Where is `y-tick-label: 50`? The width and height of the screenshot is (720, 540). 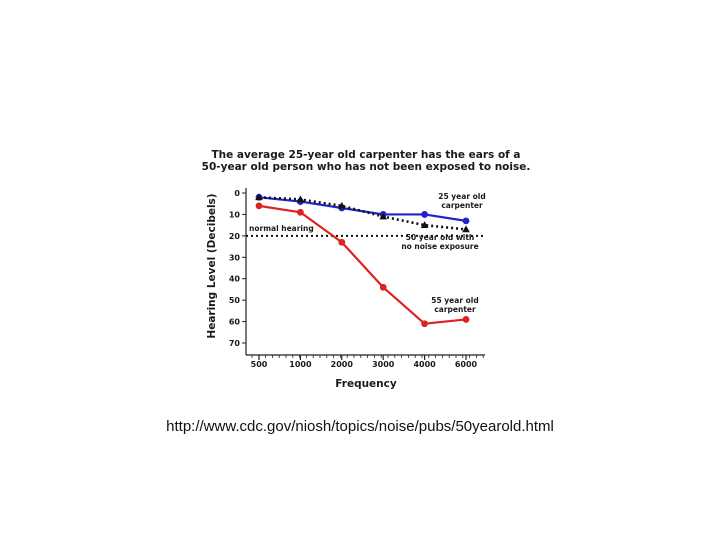
y-tick-label: 50 is located at coordinates (235, 300).